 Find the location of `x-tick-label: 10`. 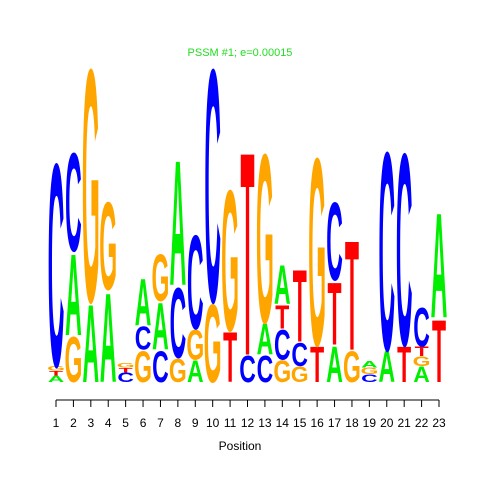

x-tick-label: 10 is located at coordinates (213, 423).